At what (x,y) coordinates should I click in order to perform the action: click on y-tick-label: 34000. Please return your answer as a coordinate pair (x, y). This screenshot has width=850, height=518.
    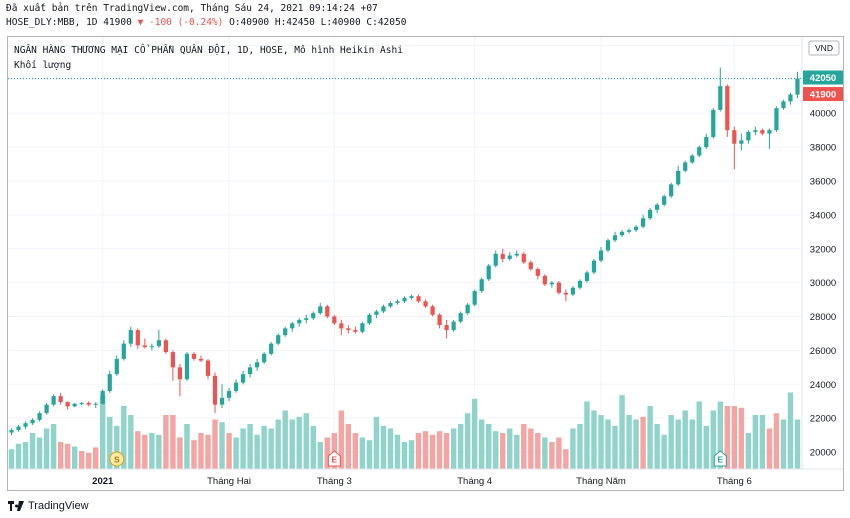
    Looking at the image, I should click on (823, 215).